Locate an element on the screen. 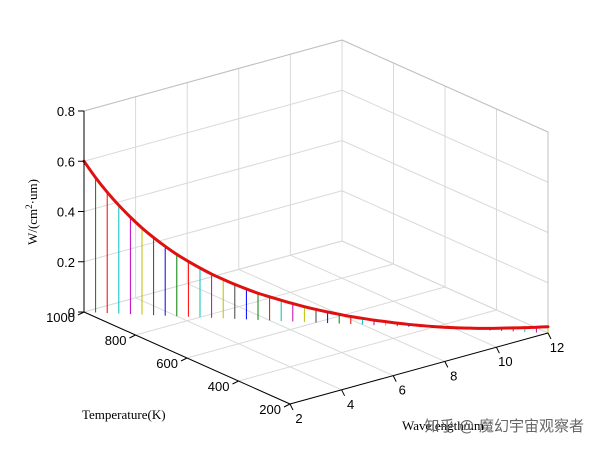 The image size is (600, 449). x-axis-line is located at coordinates (419, 368).